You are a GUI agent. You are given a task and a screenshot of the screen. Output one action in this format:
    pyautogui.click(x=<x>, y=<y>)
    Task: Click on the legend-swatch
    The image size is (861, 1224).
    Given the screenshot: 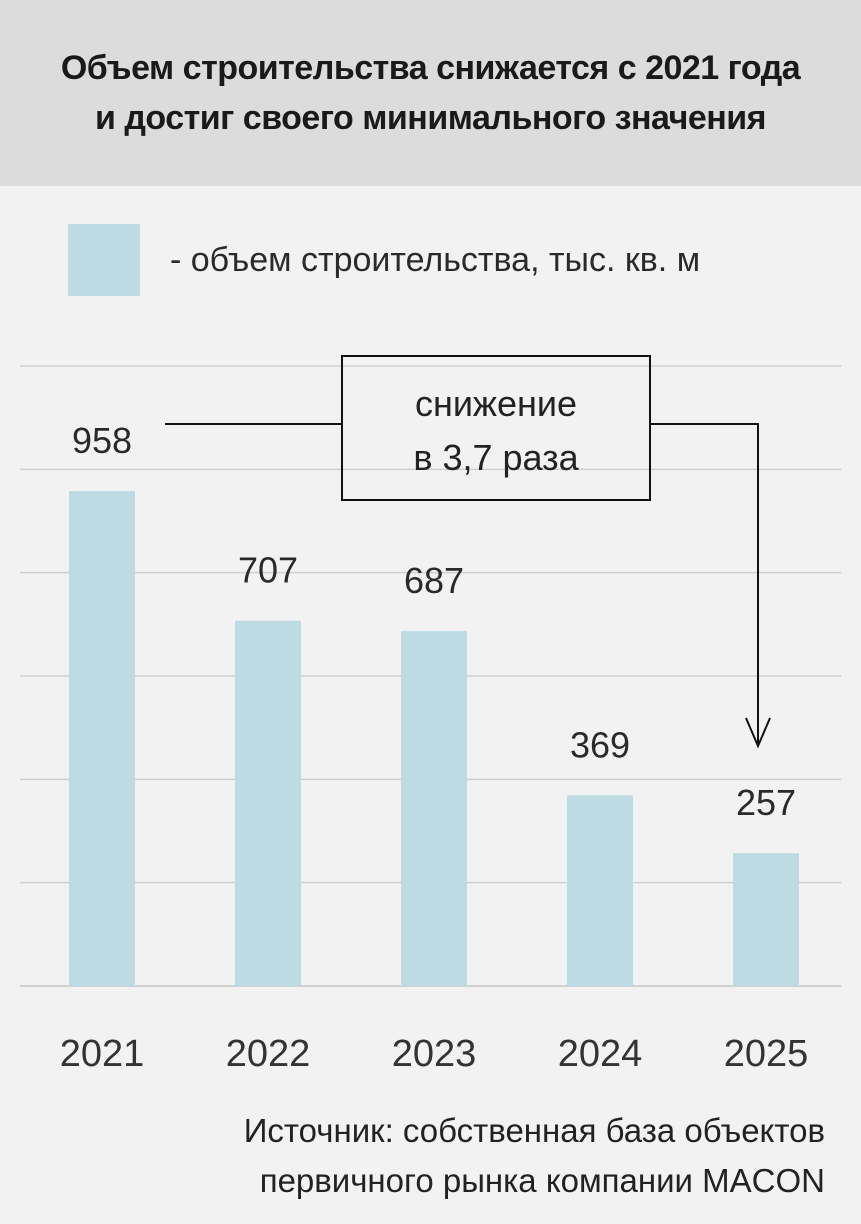 What is the action you would take?
    pyautogui.click(x=104, y=260)
    